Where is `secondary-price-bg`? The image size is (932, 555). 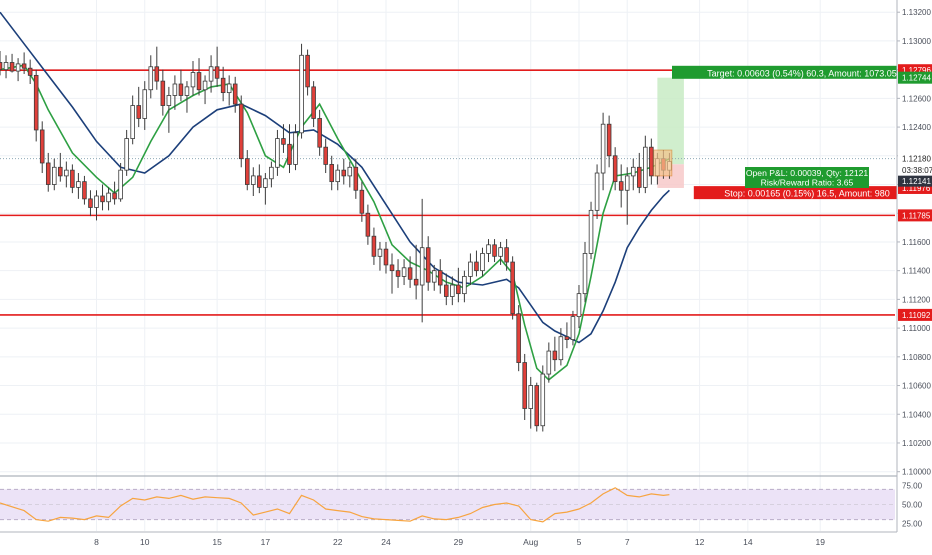 secondary-price-bg is located at coordinates (915, 181).